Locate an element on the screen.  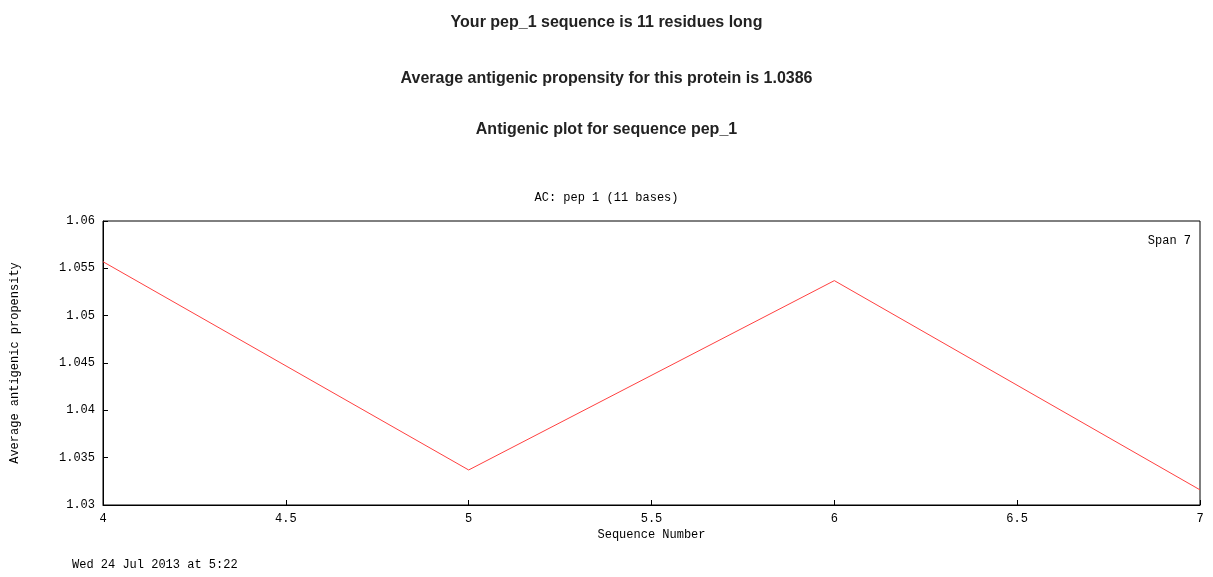
y-tick-label: 1.04 is located at coordinates (80, 410).